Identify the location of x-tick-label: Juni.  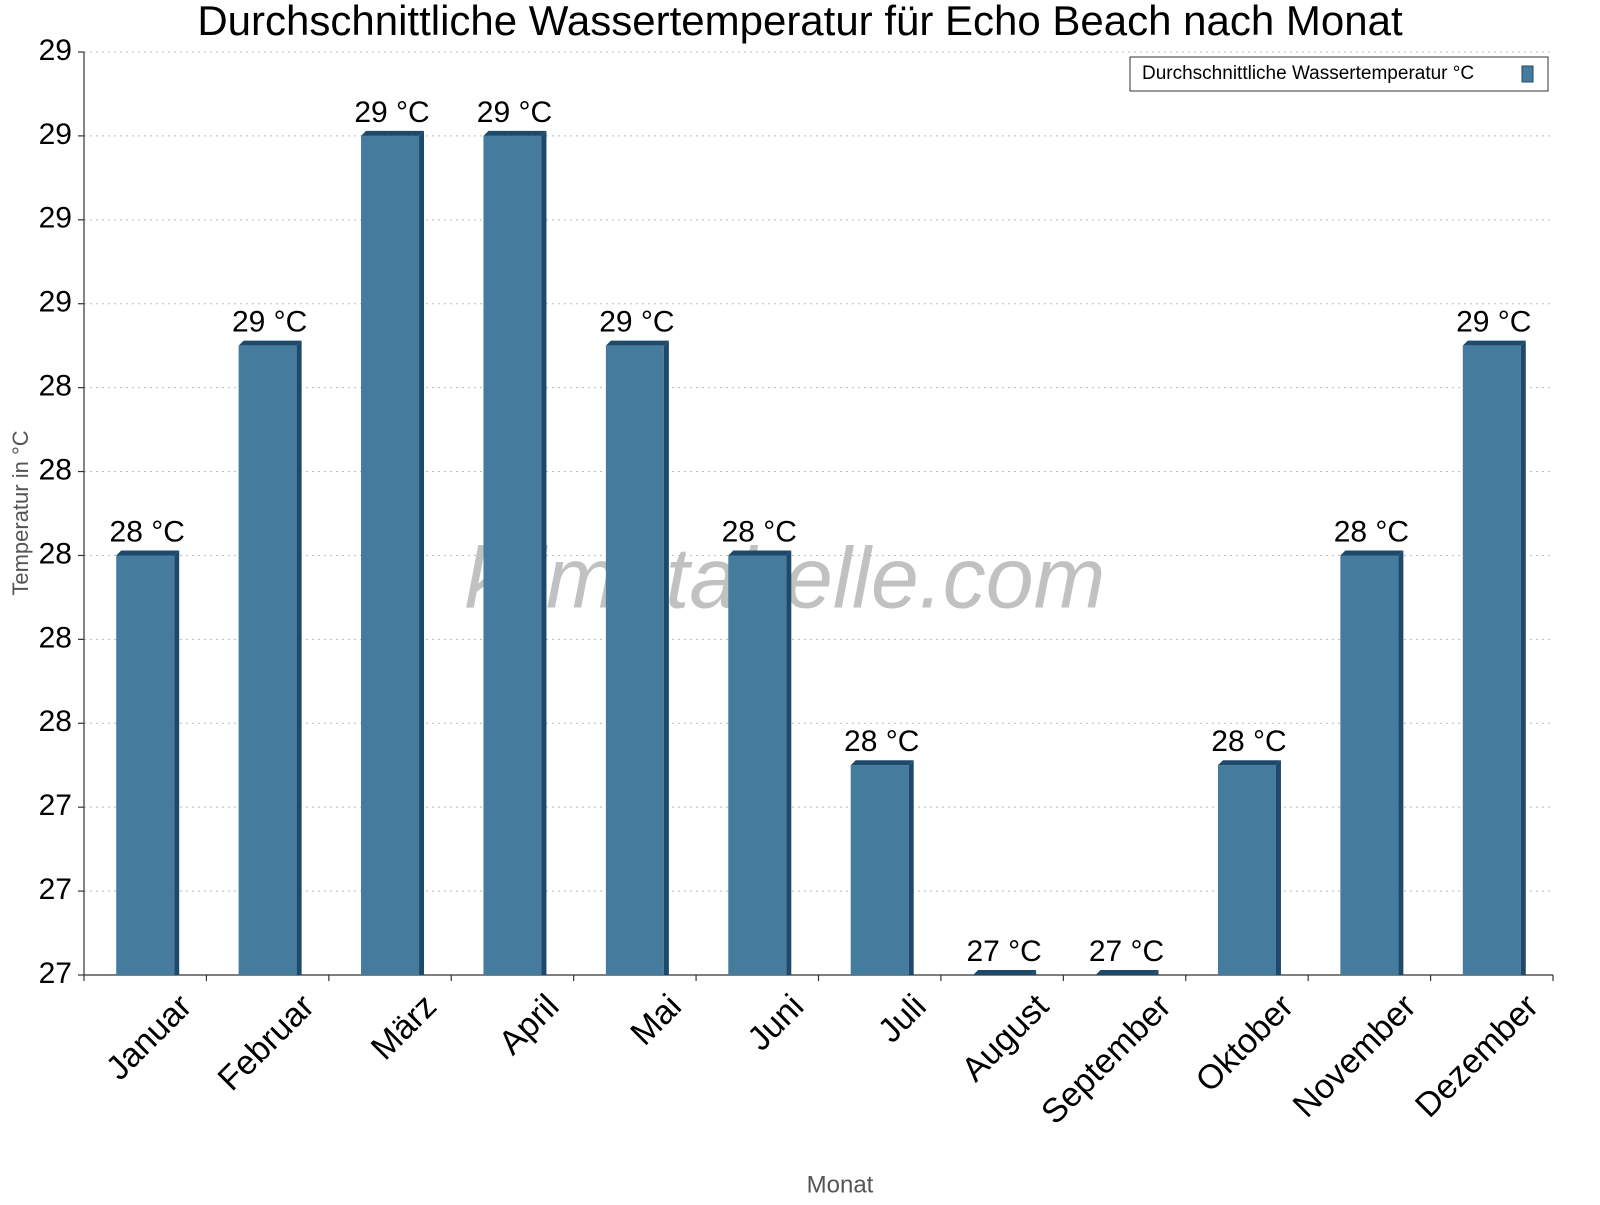
(775, 1022).